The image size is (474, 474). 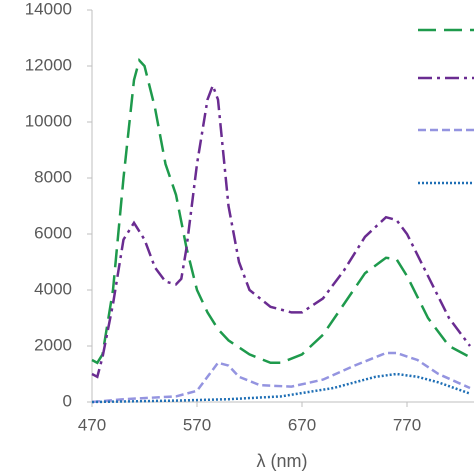 I want to click on y-tick-label: 12000, so click(x=48, y=64).